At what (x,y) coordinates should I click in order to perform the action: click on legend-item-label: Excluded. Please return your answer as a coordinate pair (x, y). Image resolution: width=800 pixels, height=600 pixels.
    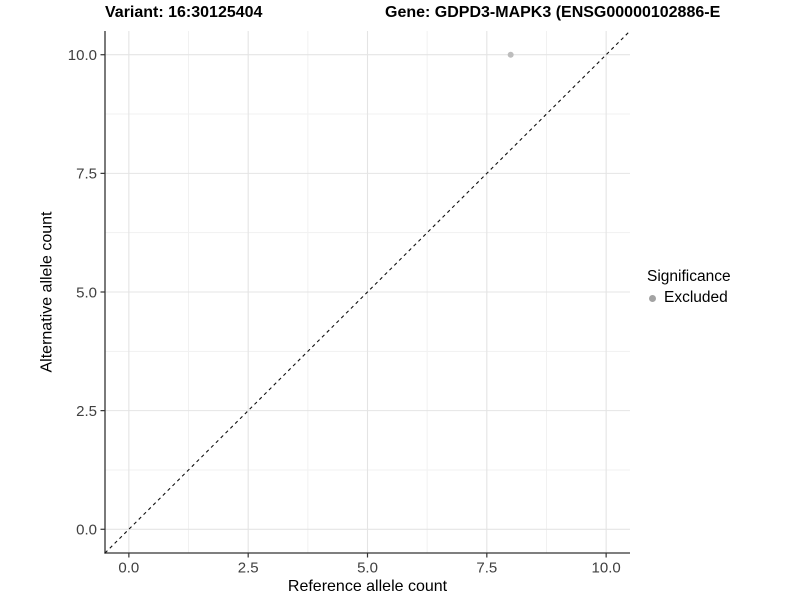
    Looking at the image, I should click on (696, 297).